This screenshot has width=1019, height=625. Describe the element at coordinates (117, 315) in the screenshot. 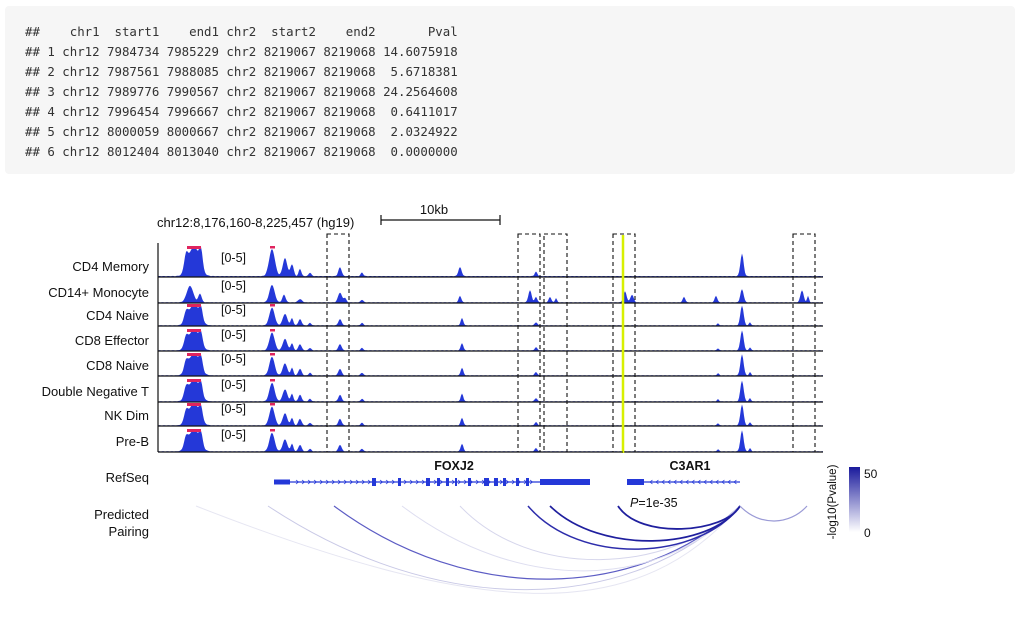

I see `track-label: CD4 Naive` at that location.